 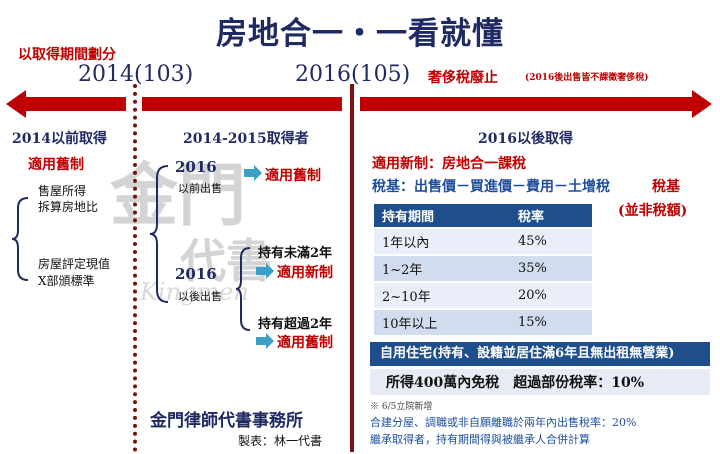 What do you see at coordinates (242, 104) in the screenshot?
I see `middle-bar` at bounding box center [242, 104].